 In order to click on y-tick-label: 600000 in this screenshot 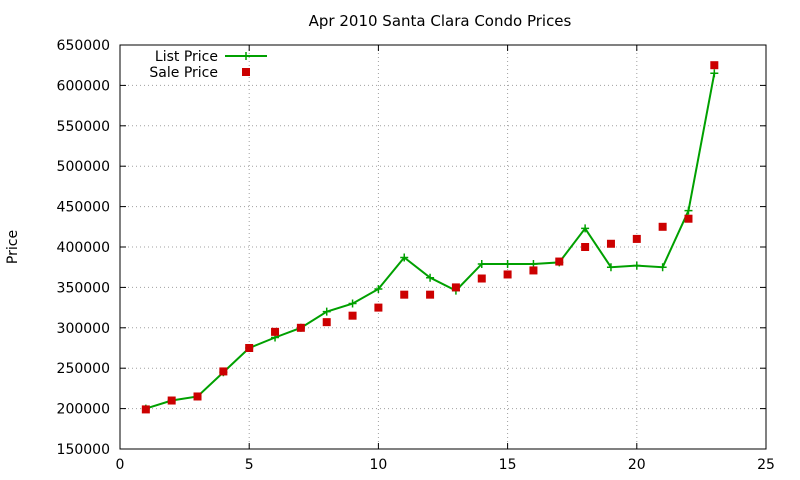, I will do `click(83, 86)`.